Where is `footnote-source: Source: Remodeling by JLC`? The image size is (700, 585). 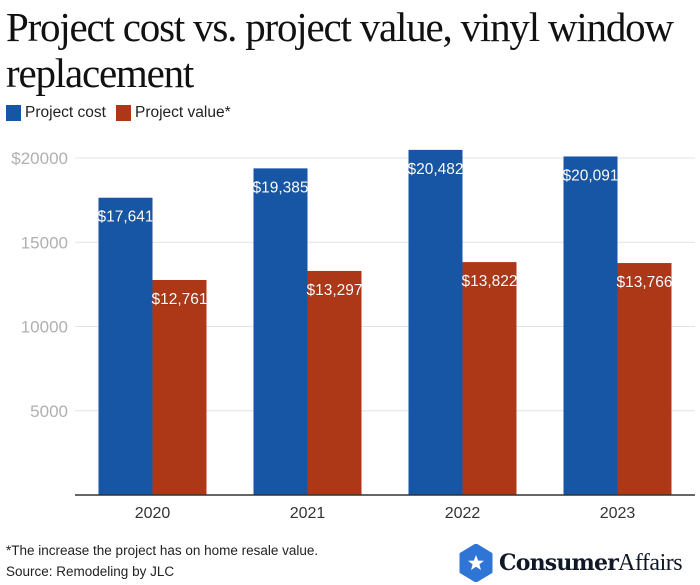
footnote-source: Source: Remodeling by JLC is located at coordinates (90, 571).